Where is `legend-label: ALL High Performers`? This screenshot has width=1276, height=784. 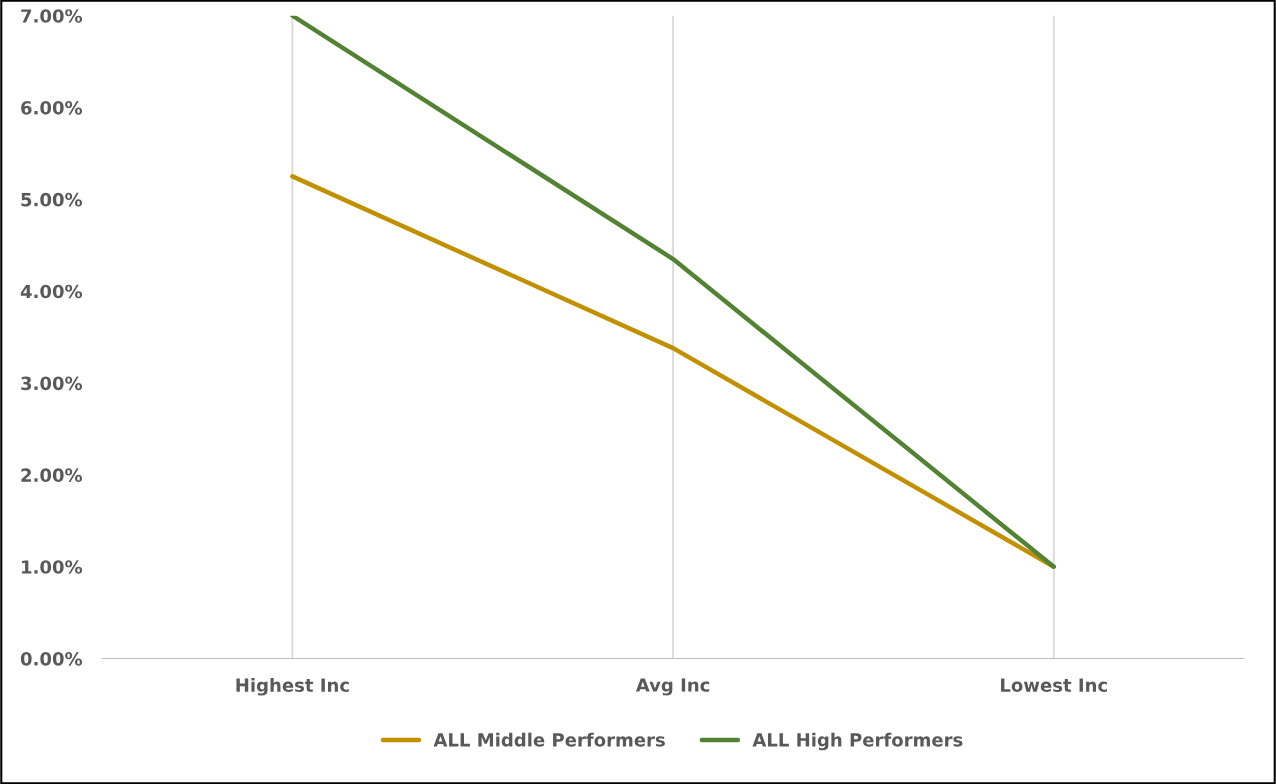
legend-label: ALL High Performers is located at coordinates (857, 741).